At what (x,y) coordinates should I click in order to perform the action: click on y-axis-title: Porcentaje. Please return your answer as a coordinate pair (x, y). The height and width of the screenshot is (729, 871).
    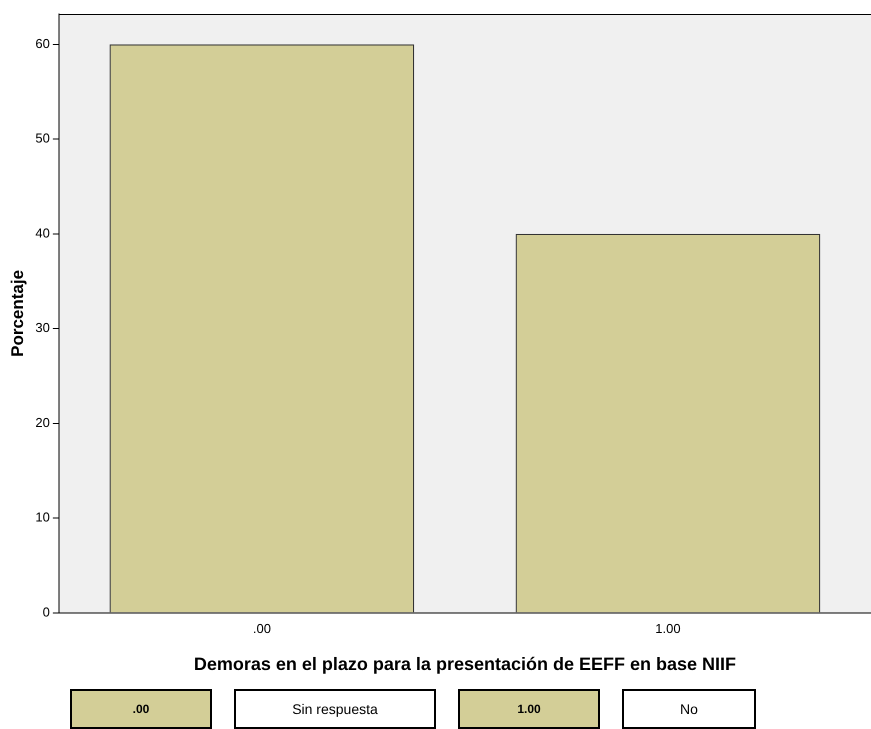
    Looking at the image, I should click on (17, 313).